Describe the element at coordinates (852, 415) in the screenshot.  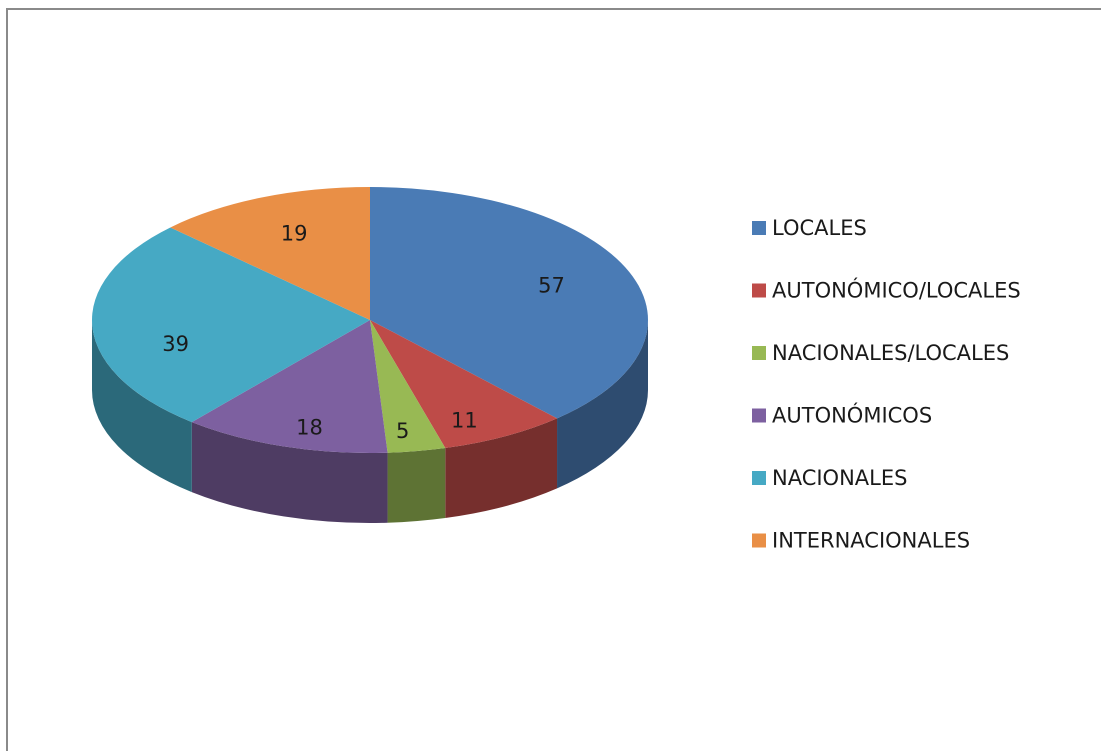
I see `legend-label: AUTONÓMICOS` at that location.